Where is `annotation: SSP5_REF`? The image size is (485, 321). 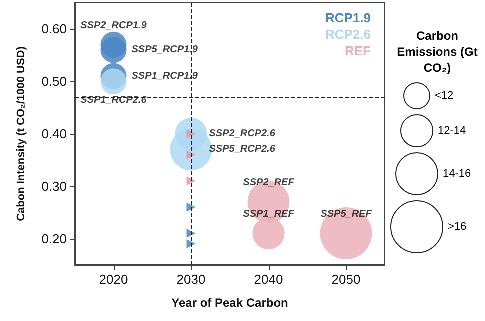 annotation: SSP5_REF is located at coordinates (346, 214).